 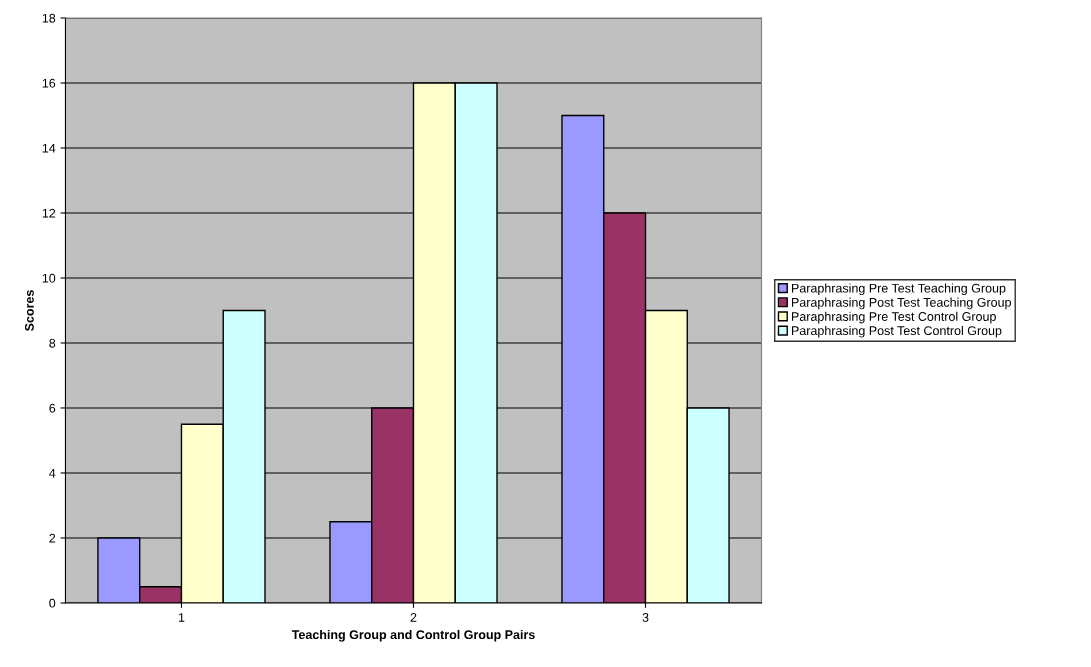 What do you see at coordinates (52, 603) in the screenshot?
I see `y-tick-label: 0` at bounding box center [52, 603].